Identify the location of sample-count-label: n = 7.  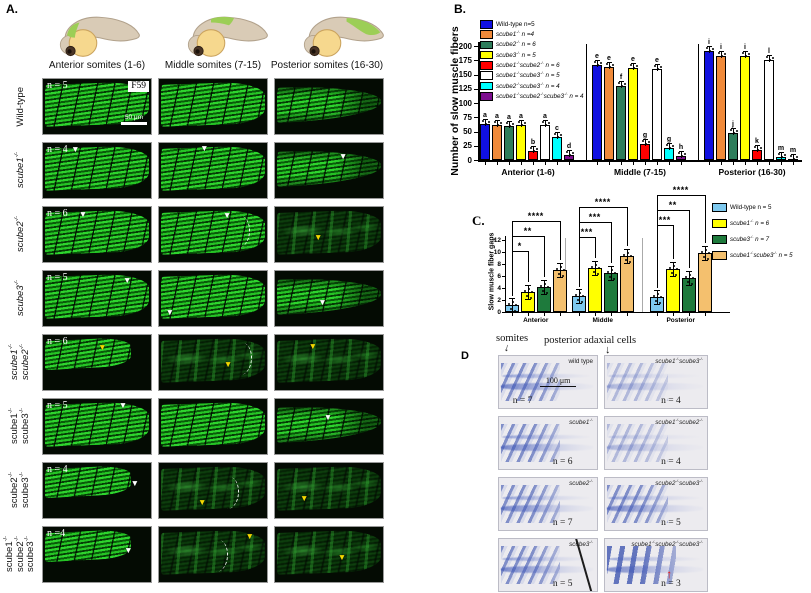
(562, 523).